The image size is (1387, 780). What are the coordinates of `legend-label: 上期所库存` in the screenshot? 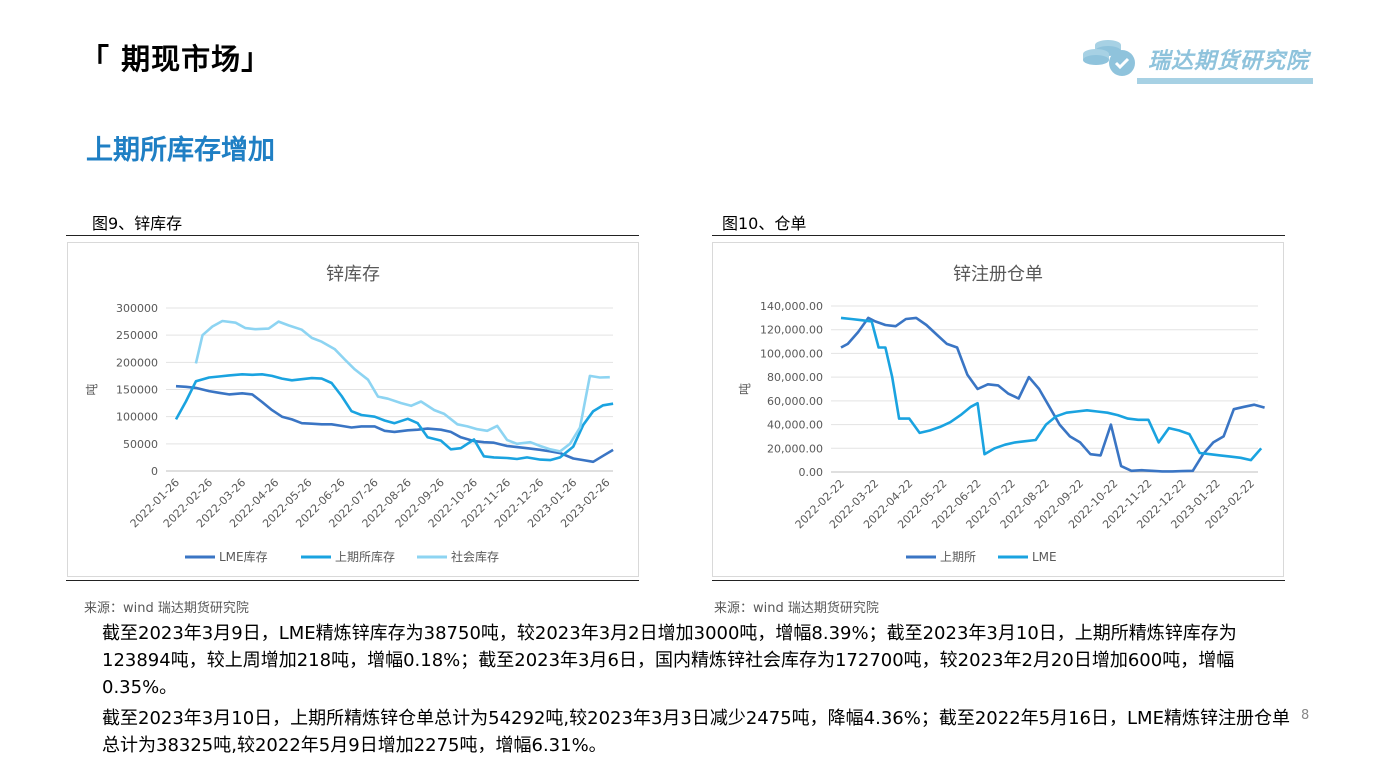 It's located at (365, 556).